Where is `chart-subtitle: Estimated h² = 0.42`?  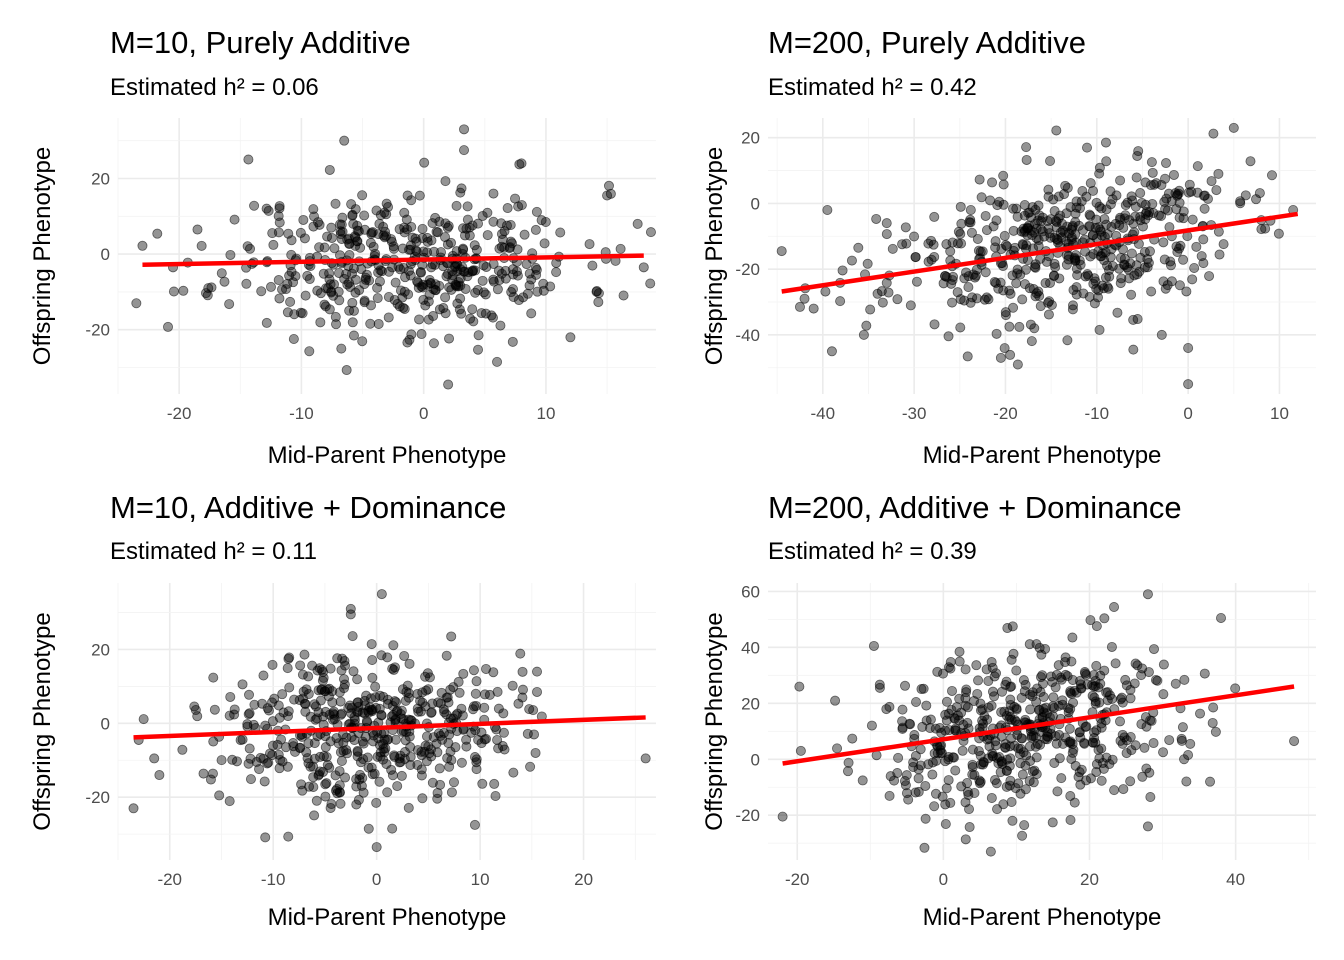 chart-subtitle: Estimated h² = 0.42 is located at coordinates (872, 87).